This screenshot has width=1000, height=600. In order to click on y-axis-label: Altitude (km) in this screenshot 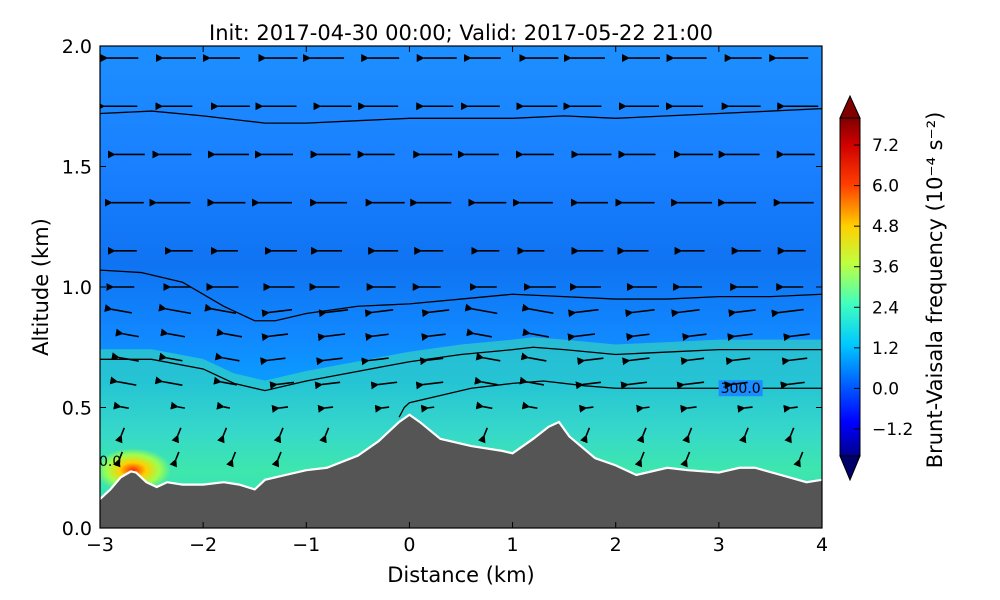, I will do `click(41, 287)`.